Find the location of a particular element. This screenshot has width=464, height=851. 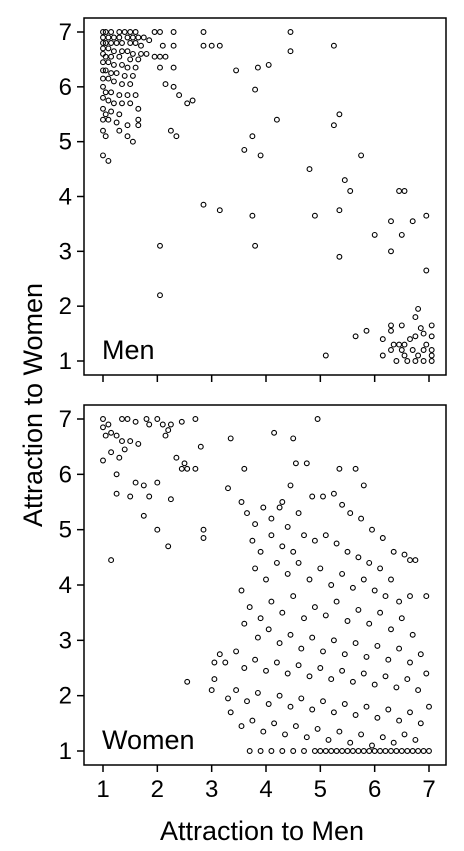

y-axis-title: Attraction to Women is located at coordinates (33, 405).